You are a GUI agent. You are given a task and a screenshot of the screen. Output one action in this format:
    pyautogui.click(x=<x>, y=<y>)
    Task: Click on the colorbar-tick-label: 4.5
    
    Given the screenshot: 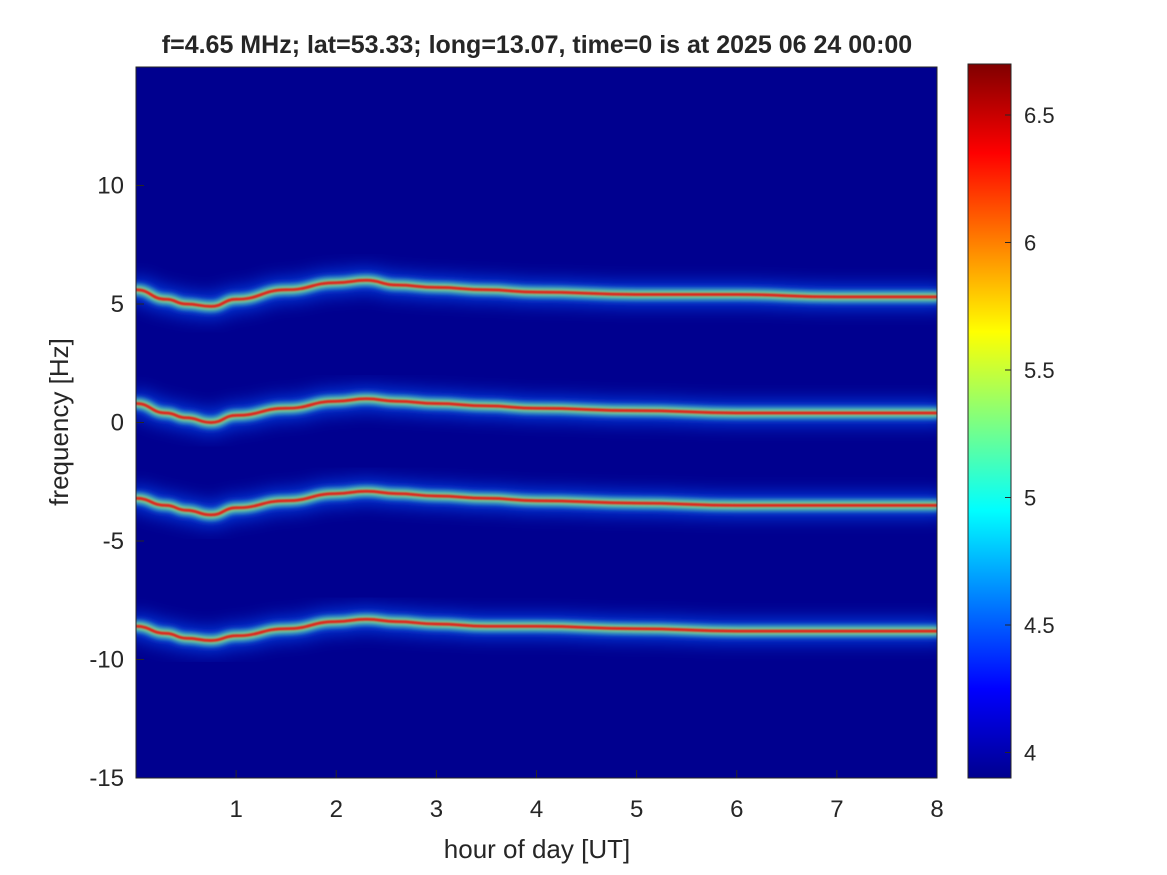 What is the action you would take?
    pyautogui.click(x=1039, y=625)
    